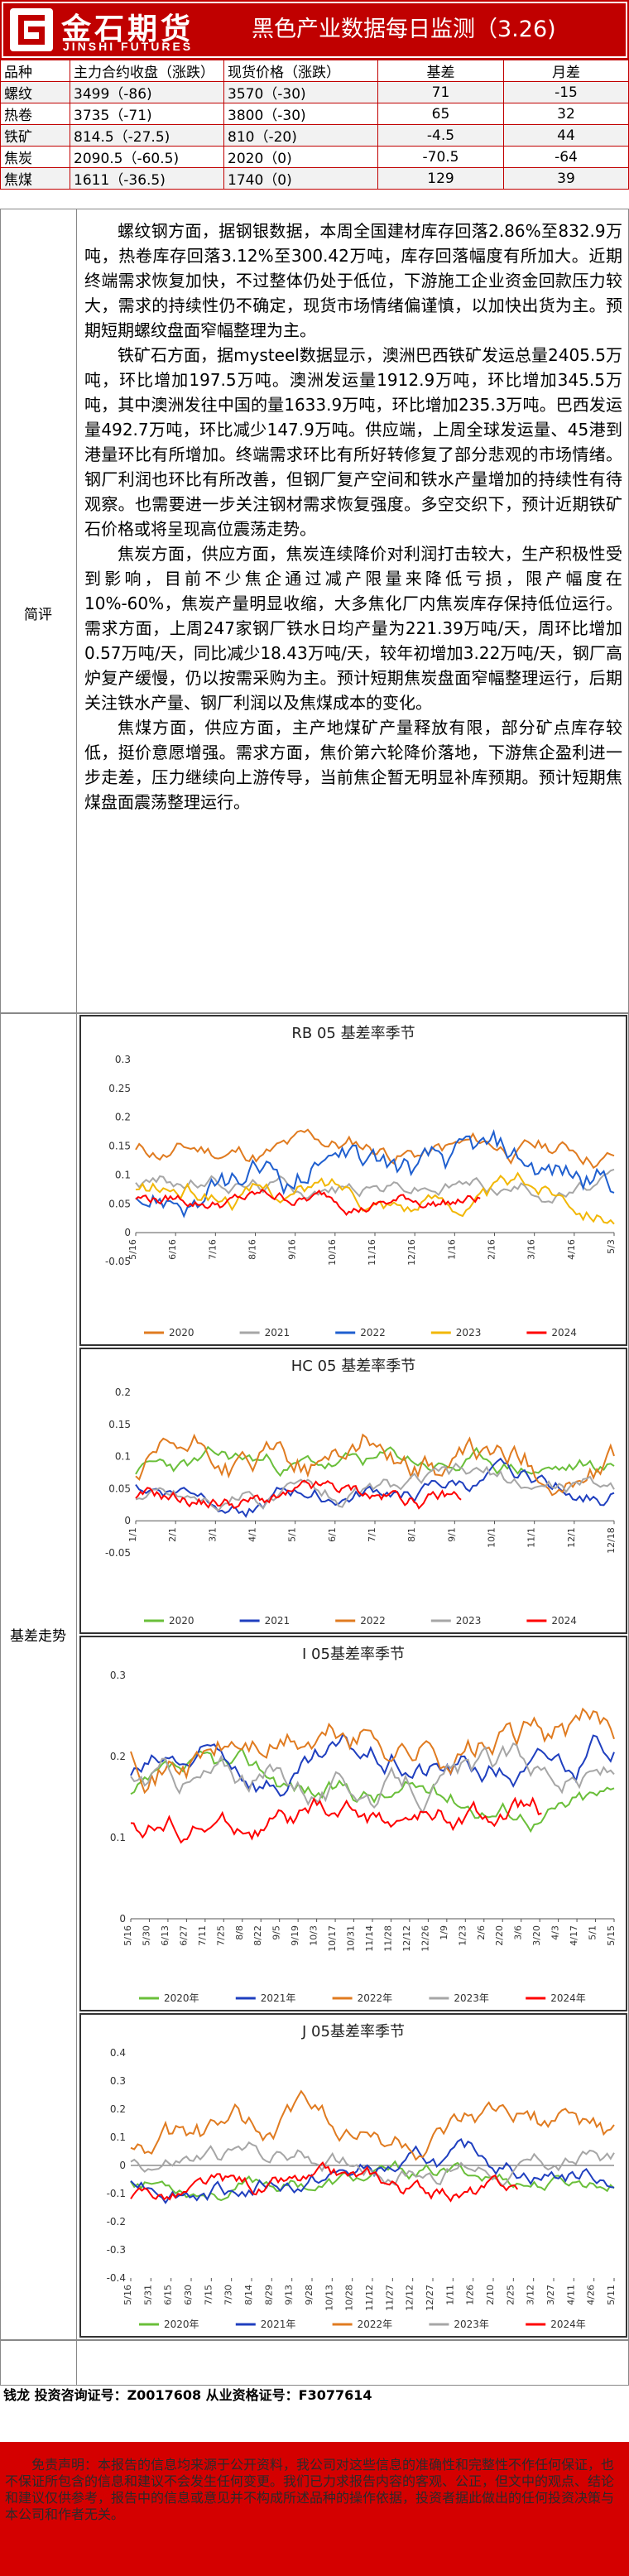 The image size is (629, 2576). Describe the element at coordinates (289, 2295) in the screenshot. I see `x-tick-label: 9/13` at that location.